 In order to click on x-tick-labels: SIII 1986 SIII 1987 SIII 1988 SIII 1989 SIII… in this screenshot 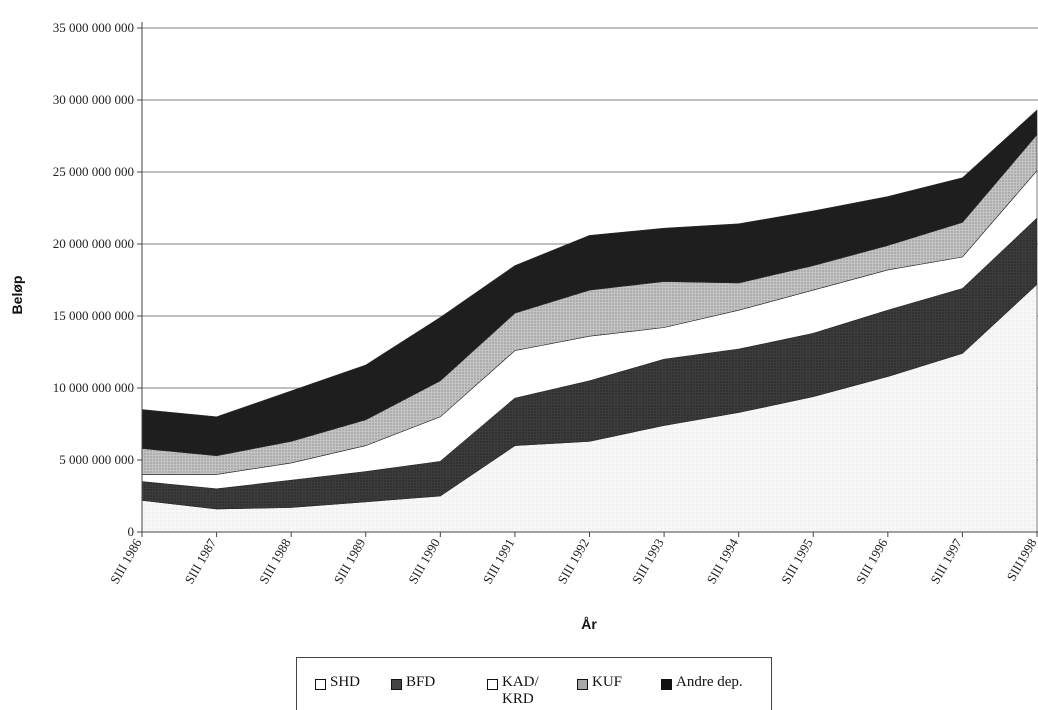, I will do `click(572, 561)`.